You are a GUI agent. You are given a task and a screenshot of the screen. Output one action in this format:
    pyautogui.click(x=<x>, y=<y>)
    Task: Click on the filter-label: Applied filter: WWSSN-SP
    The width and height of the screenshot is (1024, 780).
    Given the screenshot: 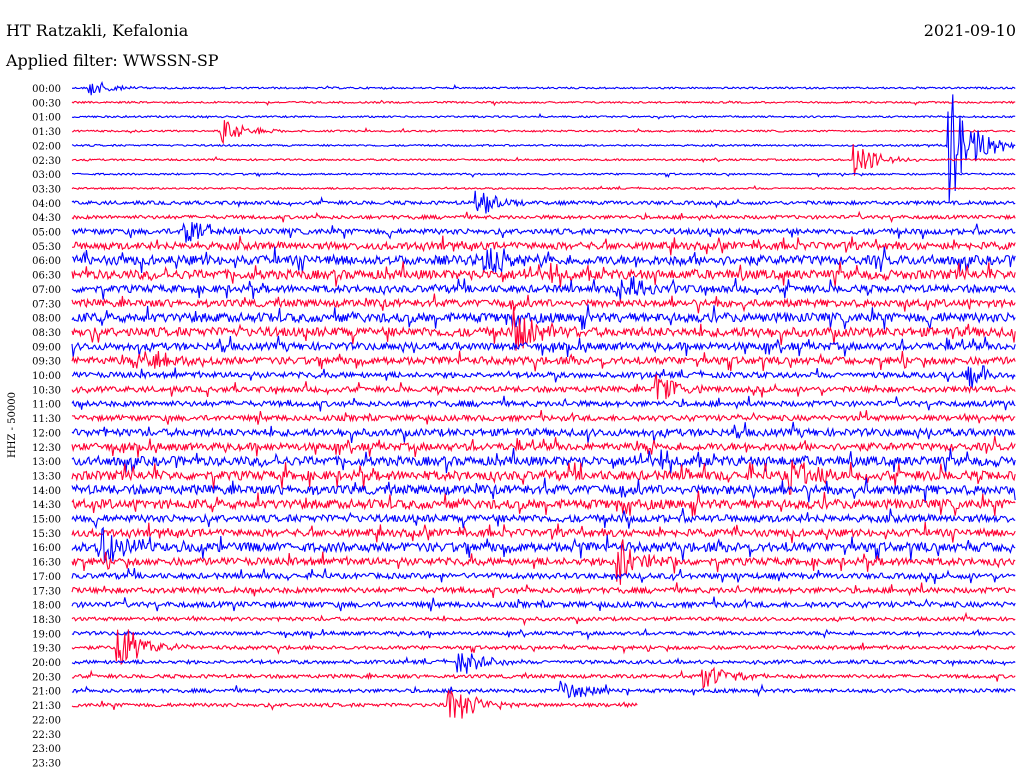 What is the action you would take?
    pyautogui.click(x=112, y=60)
    